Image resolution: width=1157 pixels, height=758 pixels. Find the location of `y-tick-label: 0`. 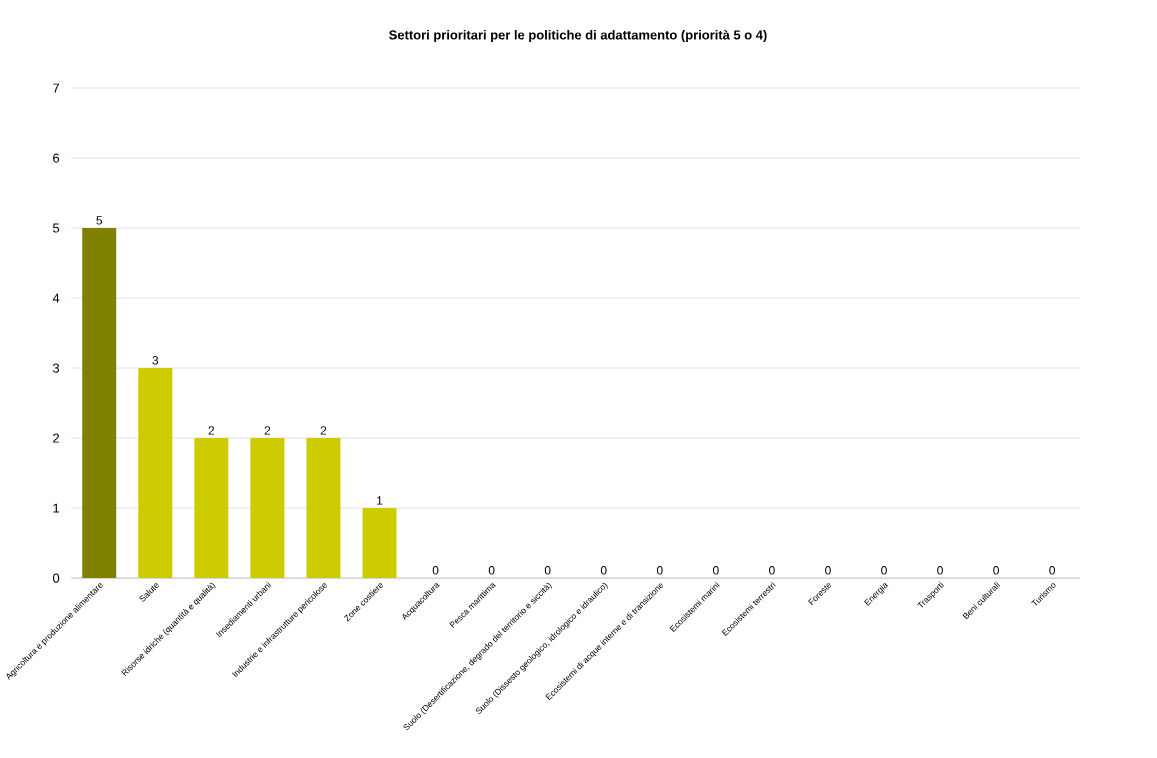

y-tick-label: 0 is located at coordinates (56, 578).